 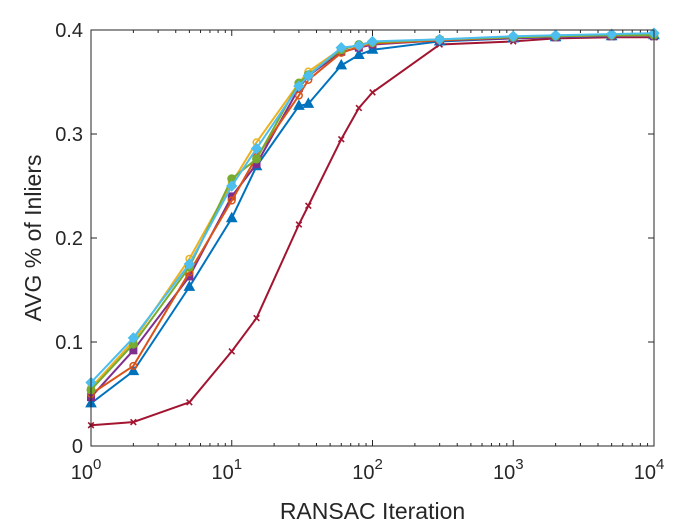 What do you see at coordinates (519, 464) in the screenshot?
I see `x-tick-exponent: 3` at bounding box center [519, 464].